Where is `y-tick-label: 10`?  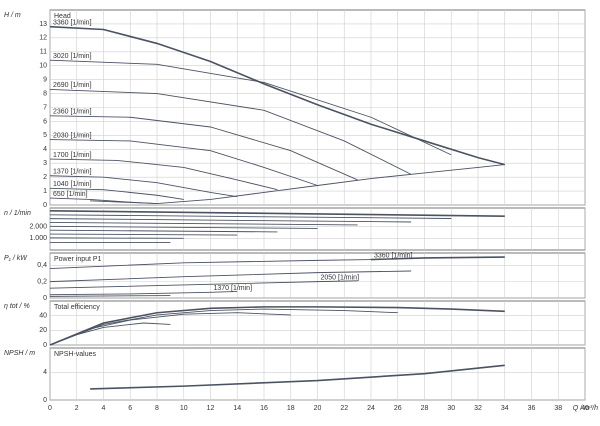
y-tick-label: 10 is located at coordinates (43, 66).